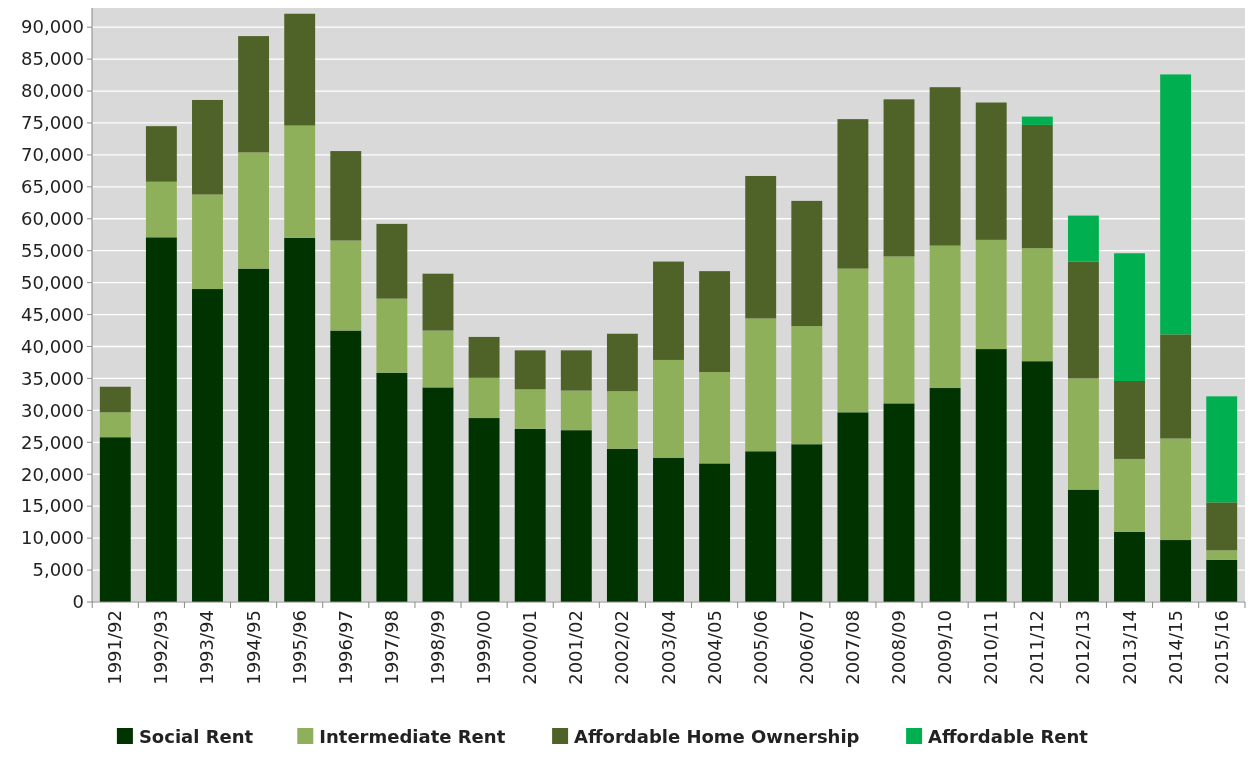  What do you see at coordinates (52, 442) in the screenshot?
I see `y-tick-label: 25,000` at bounding box center [52, 442].